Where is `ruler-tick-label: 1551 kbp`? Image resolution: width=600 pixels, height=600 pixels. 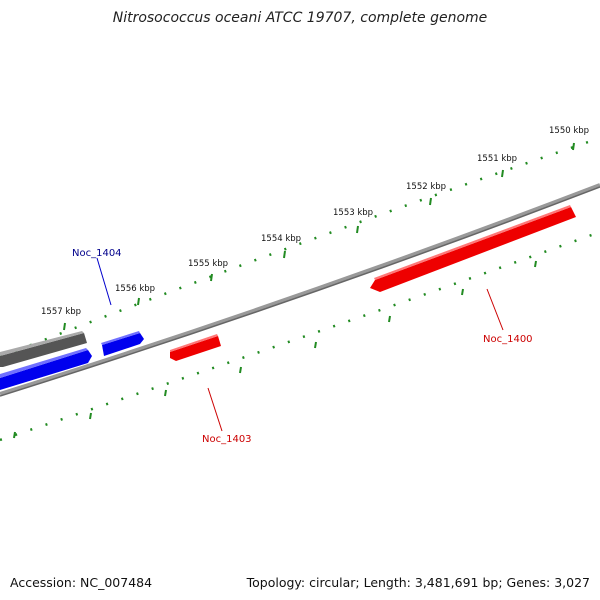 ruler-tick-label: 1551 kbp is located at coordinates (497, 159).